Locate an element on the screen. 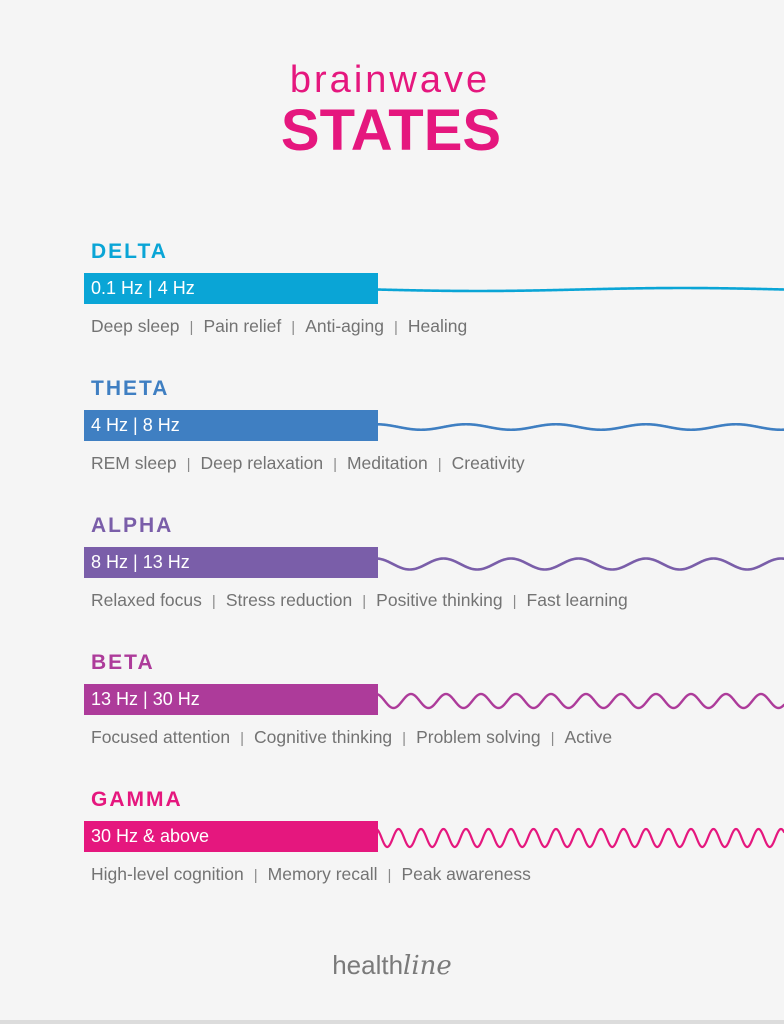  band-name: DELTA is located at coordinates (129, 251).